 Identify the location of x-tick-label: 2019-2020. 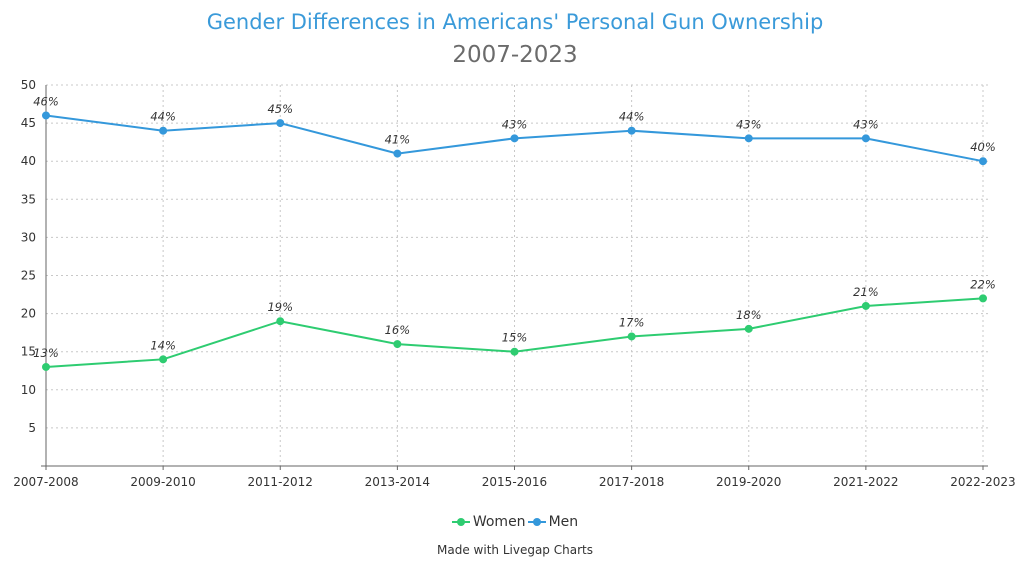
(748, 482).